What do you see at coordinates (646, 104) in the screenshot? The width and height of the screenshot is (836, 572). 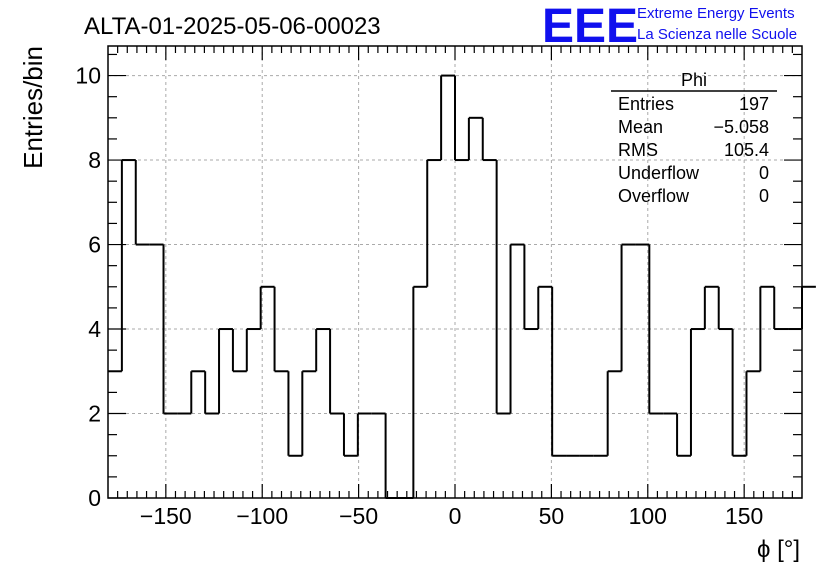 I see `stats-row-label: Entries` at bounding box center [646, 104].